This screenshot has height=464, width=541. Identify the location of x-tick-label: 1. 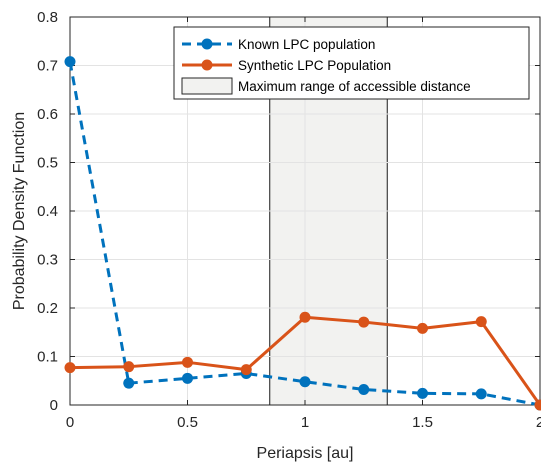
(305, 422).